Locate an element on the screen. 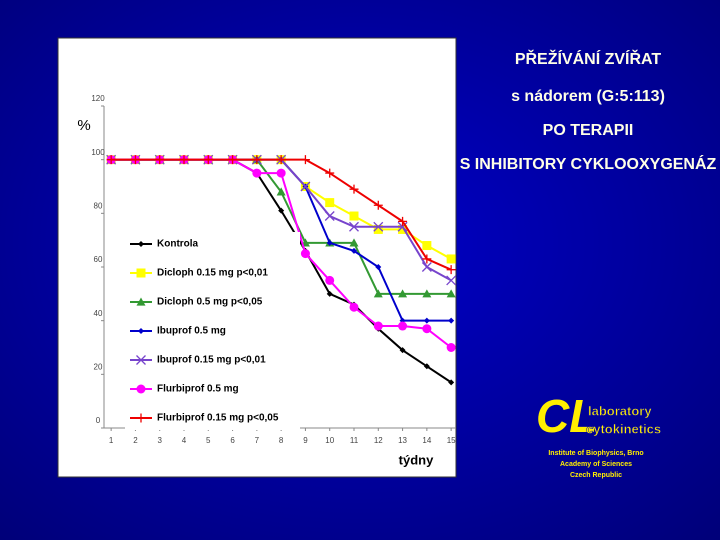 The width and height of the screenshot is (720, 540). logo-mark: CL is located at coordinates (566, 416).